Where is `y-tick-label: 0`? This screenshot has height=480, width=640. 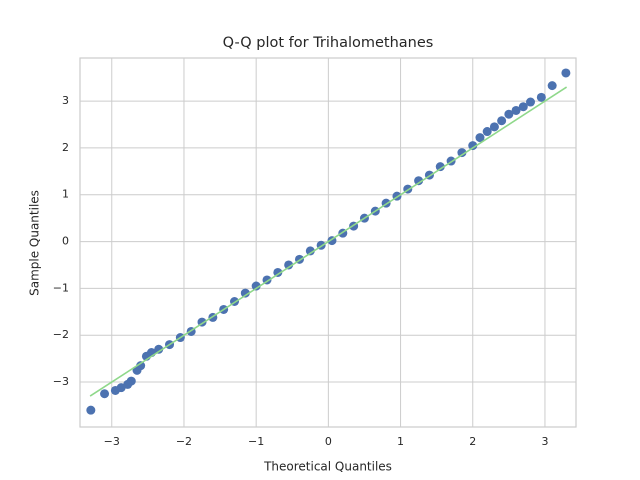 y-tick-label: 0 is located at coordinates (65, 241).